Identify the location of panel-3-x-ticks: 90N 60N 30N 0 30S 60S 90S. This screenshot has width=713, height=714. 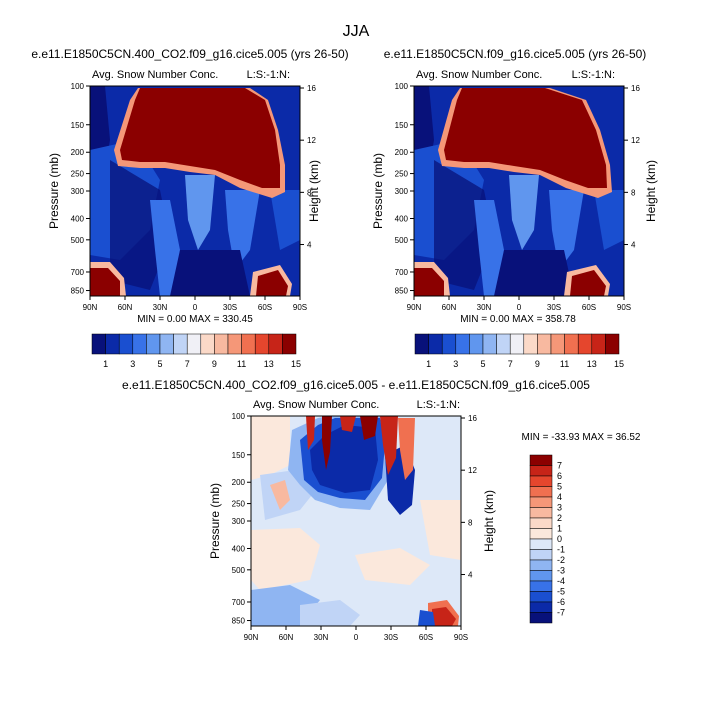
(356, 634).